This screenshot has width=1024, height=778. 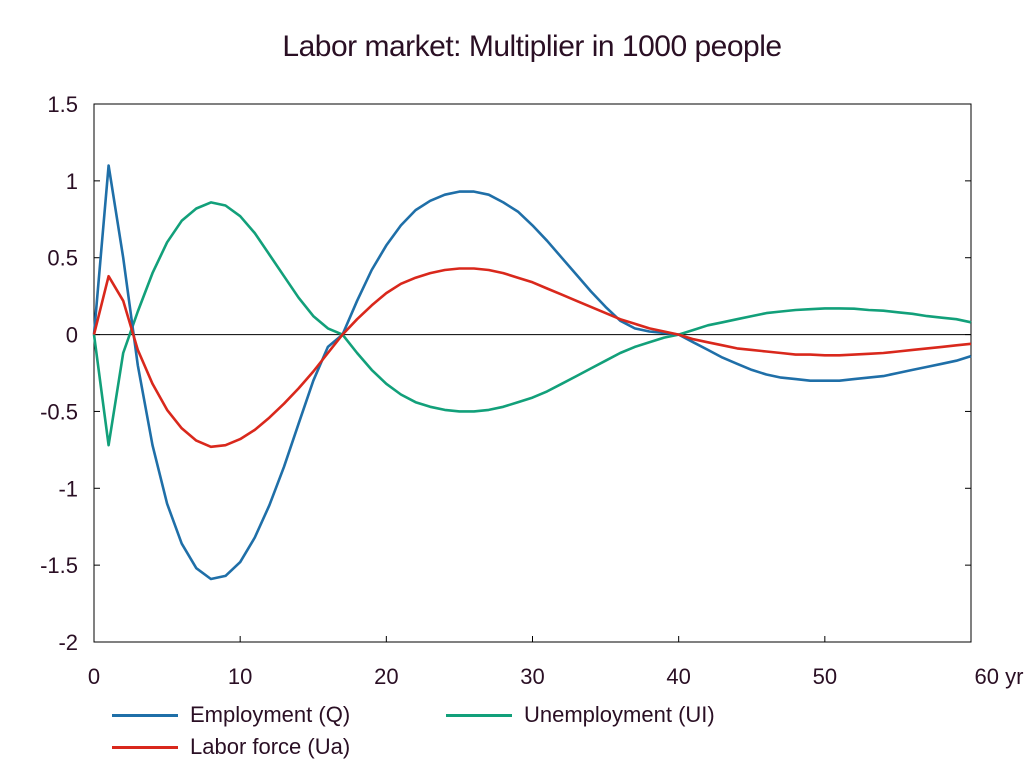 I want to click on y-tick-label: -0.5, so click(x=59, y=411).